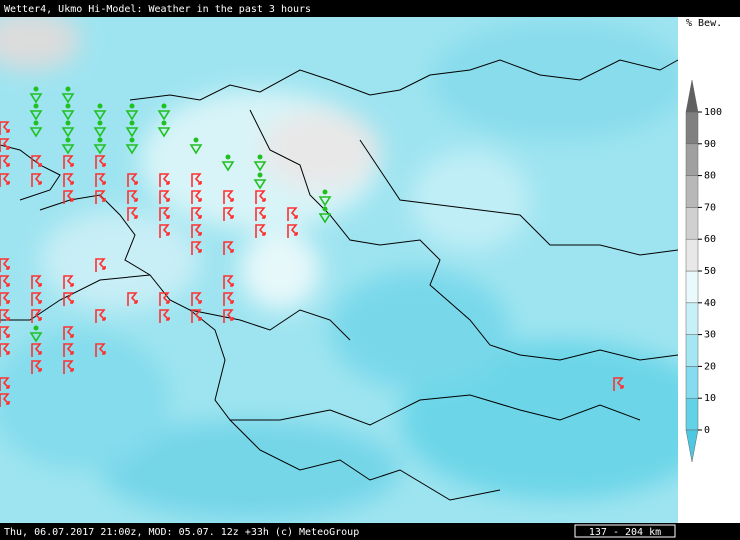 This screenshot has height=540, width=740. Describe the element at coordinates (707, 430) in the screenshot. I see `legend-tick-label: 0` at that location.